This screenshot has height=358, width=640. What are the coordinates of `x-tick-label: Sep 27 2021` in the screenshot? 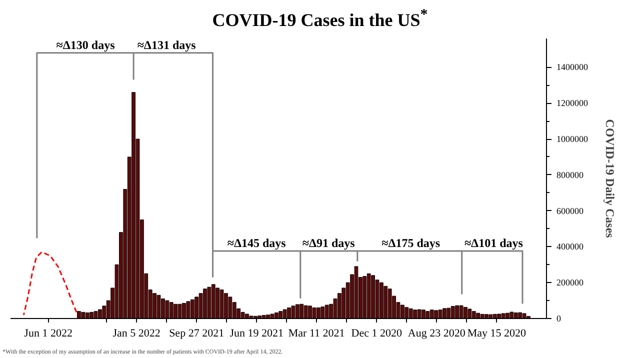 It's located at (196, 334).